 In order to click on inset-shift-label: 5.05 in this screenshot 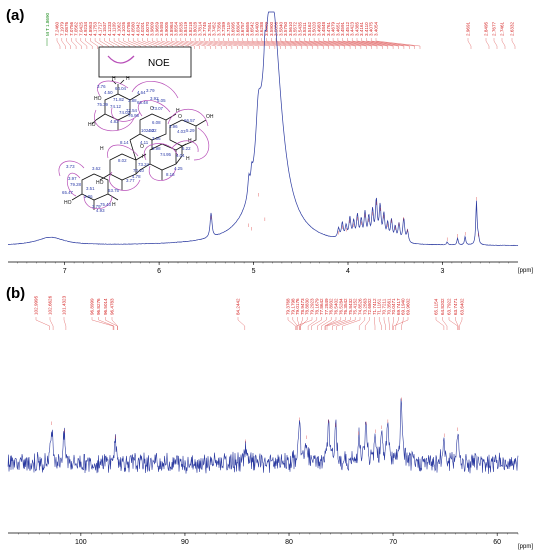, I will do `click(161, 100)`.